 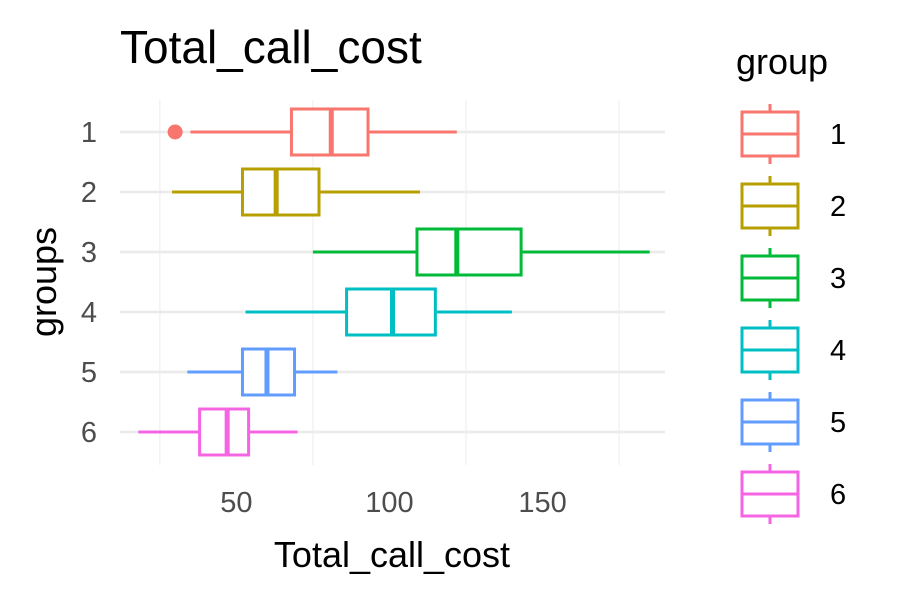 I want to click on legend-item-3: 3, so click(x=793, y=278).